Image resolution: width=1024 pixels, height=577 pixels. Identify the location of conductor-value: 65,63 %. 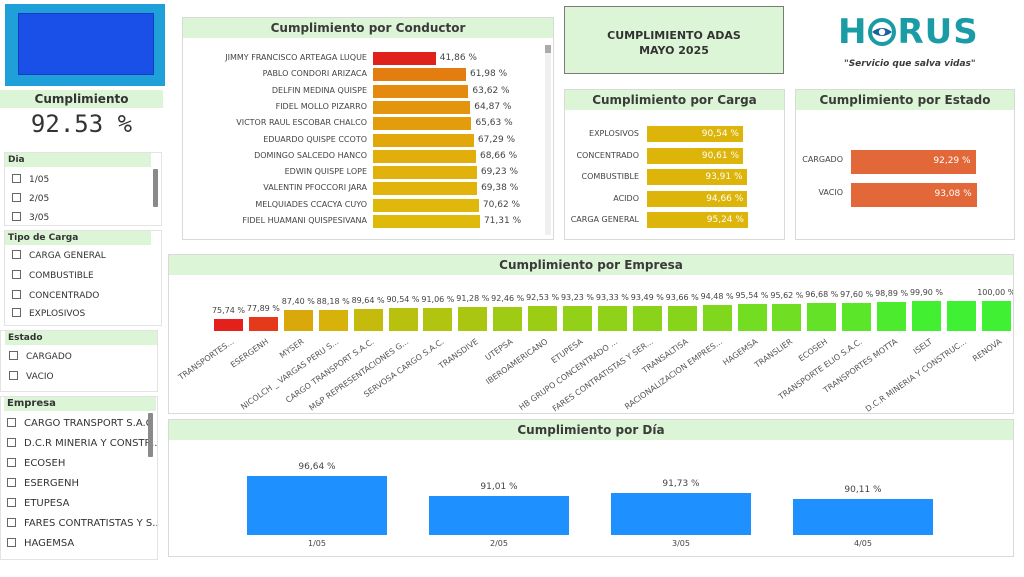
(494, 123).